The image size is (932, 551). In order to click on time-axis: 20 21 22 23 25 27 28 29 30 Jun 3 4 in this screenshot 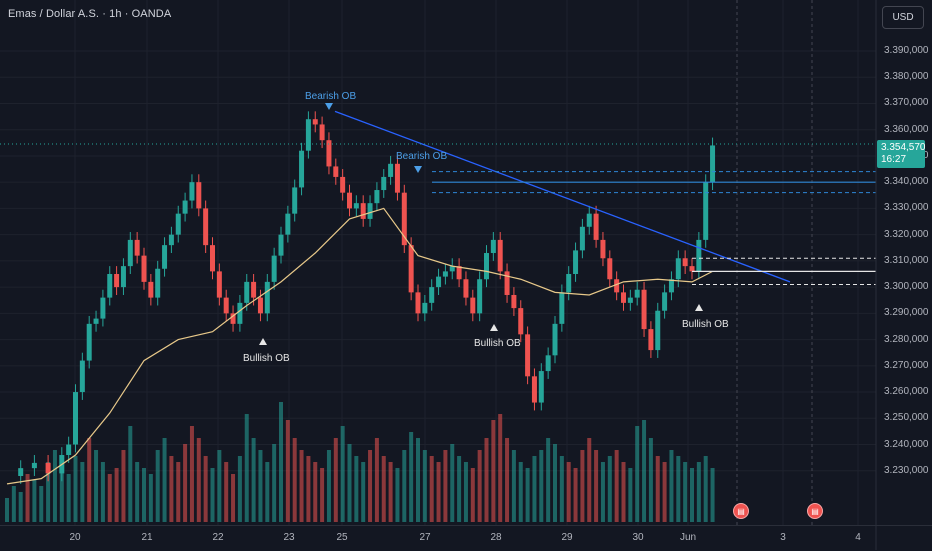, I will do `click(466, 538)`.